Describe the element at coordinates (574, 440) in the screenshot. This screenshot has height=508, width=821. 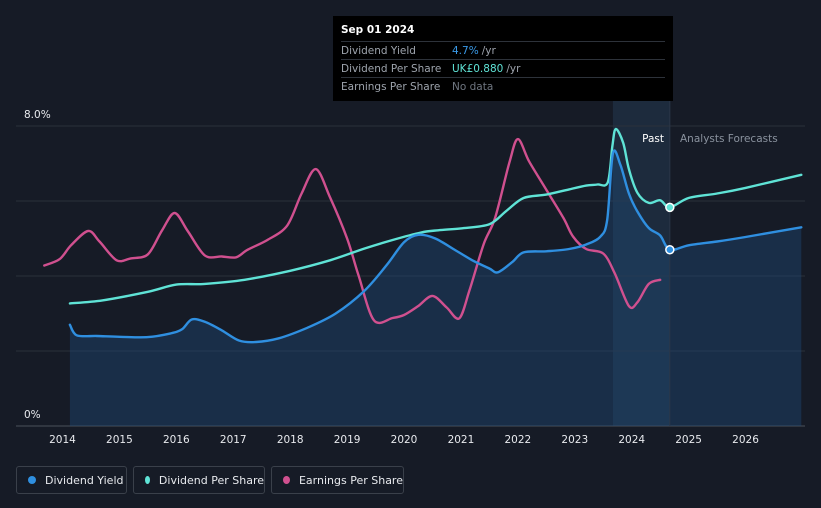
I see `x-tick-label: 2023` at that location.